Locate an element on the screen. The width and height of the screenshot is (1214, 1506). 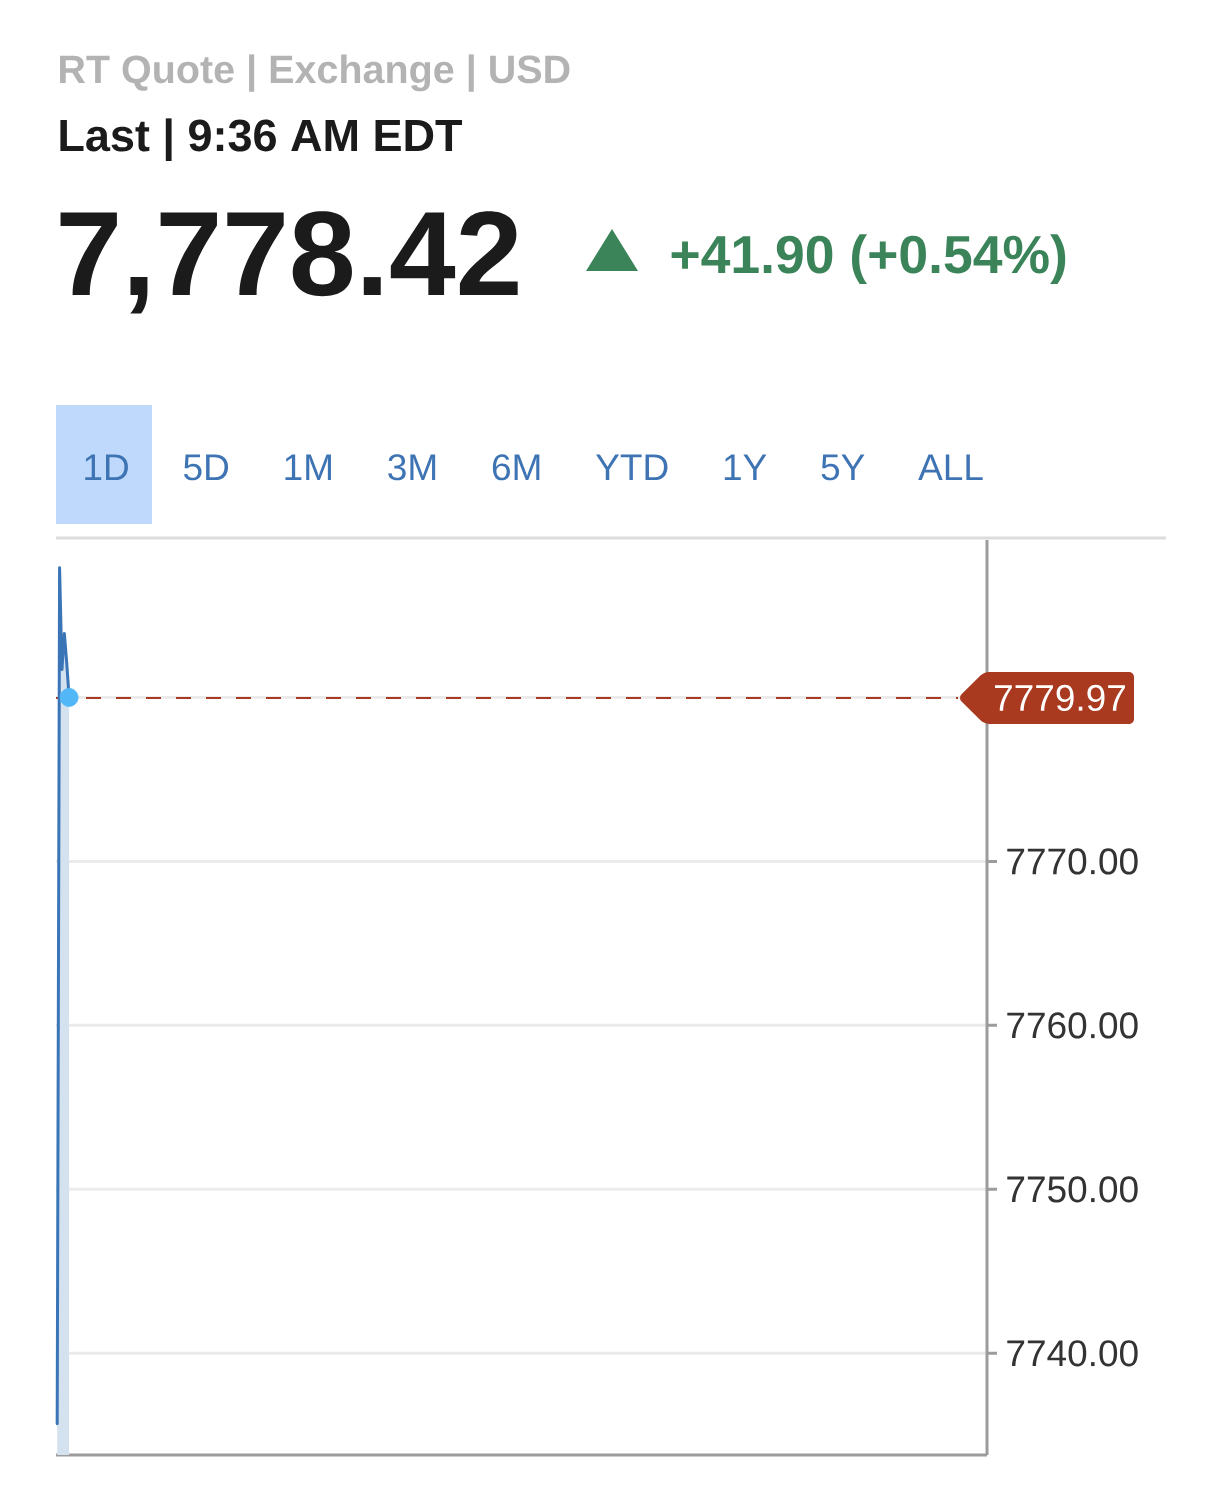
text: 1D is located at coordinates (106, 467).